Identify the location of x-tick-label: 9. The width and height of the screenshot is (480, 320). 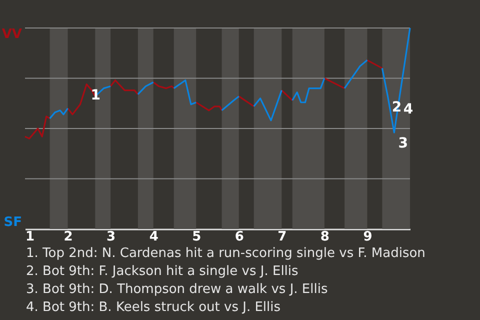
(367, 237).